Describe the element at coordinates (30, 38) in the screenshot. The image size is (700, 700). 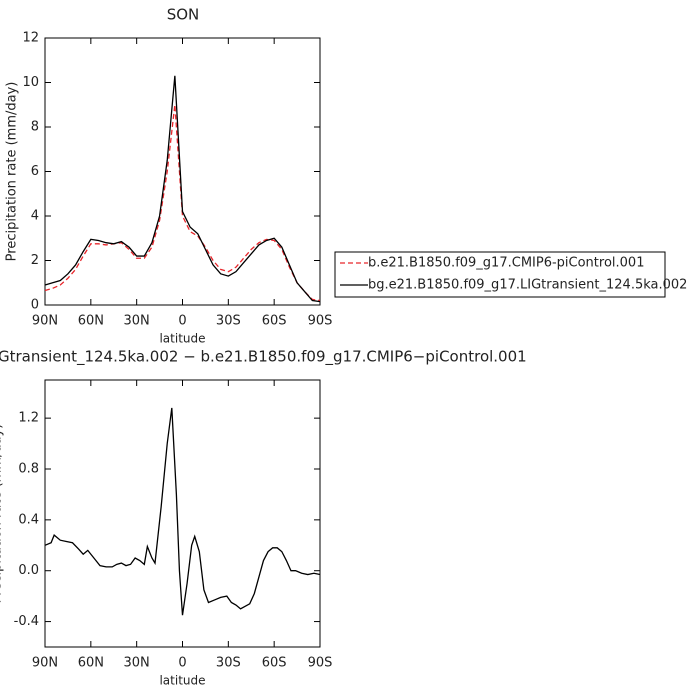
I see `y-tick-label: 12` at that location.